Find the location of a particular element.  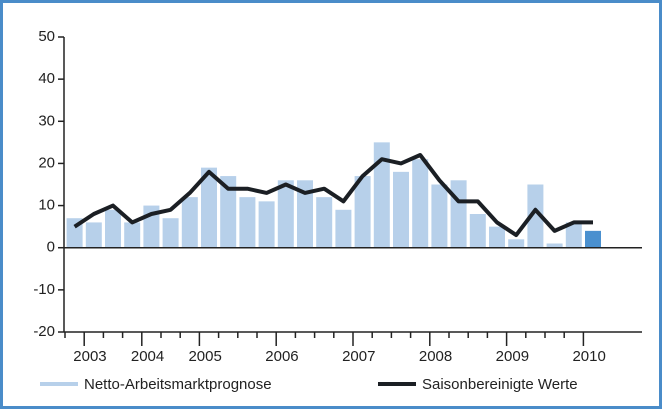

y-tick-label: 50 is located at coordinates (46, 36).